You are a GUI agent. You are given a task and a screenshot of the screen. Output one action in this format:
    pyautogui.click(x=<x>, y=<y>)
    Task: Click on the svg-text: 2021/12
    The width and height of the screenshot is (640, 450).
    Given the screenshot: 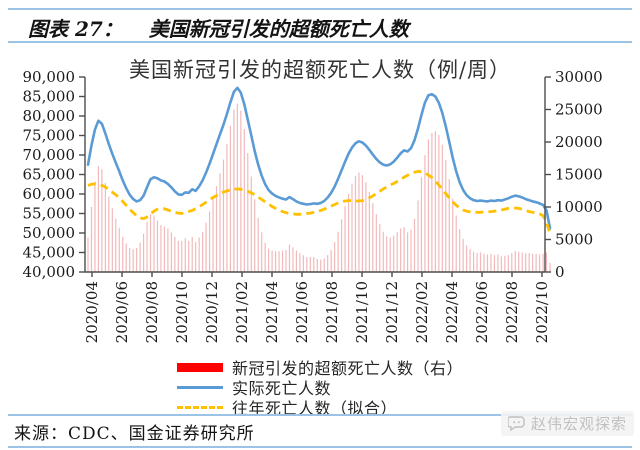 What is the action you would take?
    pyautogui.click(x=392, y=312)
    